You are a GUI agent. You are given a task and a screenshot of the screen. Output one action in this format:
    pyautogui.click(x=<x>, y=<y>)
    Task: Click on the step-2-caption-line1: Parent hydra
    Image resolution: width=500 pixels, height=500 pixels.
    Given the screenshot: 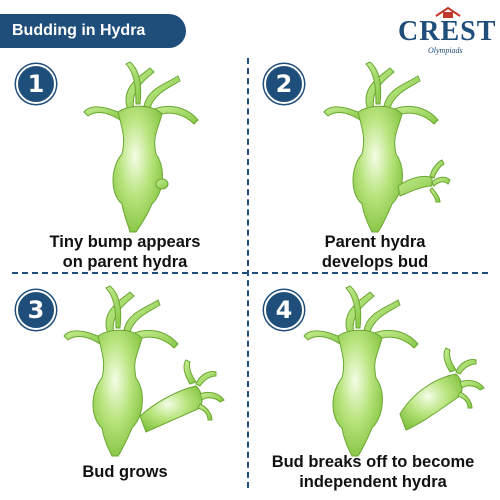 What is the action you would take?
    pyautogui.click(x=375, y=242)
    